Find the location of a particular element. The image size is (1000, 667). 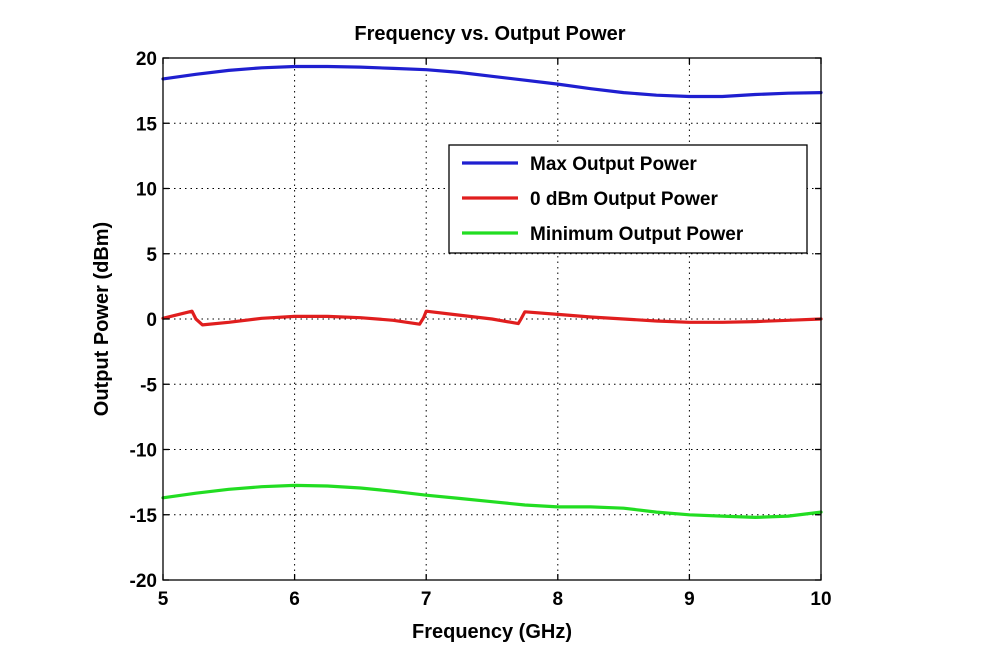

legend-label-2: 0 dBm Output Power is located at coordinates (624, 199).